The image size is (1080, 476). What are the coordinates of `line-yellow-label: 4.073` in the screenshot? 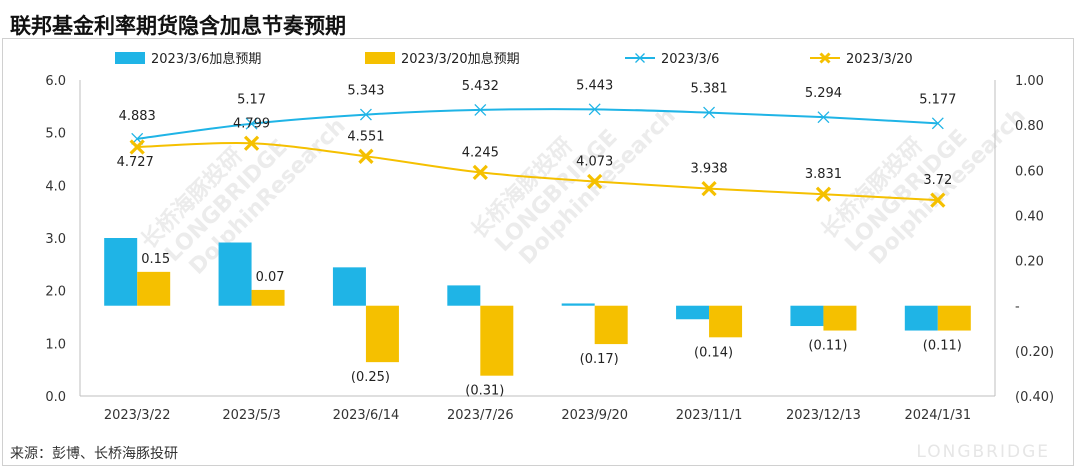 It's located at (594, 161).